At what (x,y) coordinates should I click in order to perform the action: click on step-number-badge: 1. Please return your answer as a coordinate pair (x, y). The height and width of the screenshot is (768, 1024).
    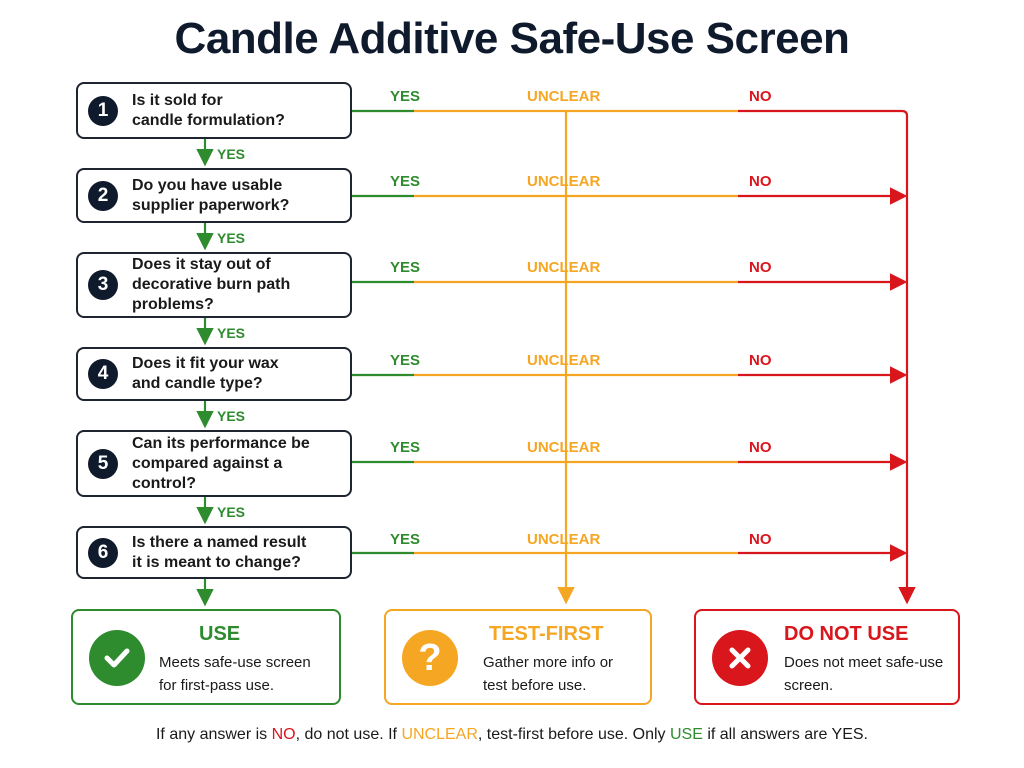
    Looking at the image, I should click on (103, 110).